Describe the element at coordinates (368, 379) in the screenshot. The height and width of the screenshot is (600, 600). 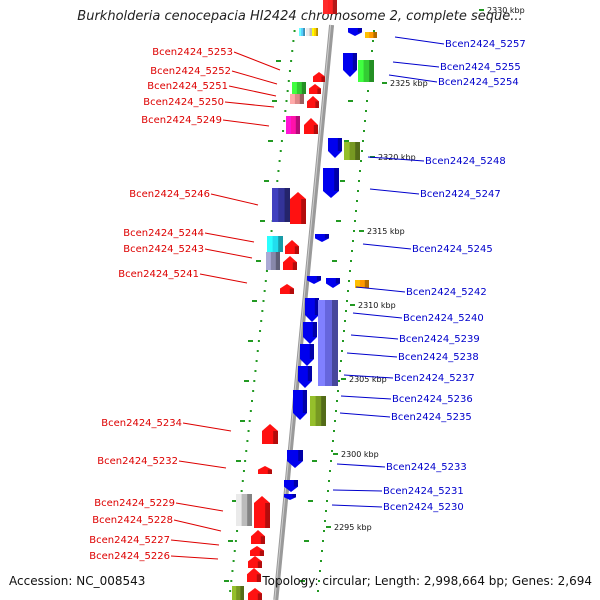
I see `scale-tick-label: 2305 kbp` at that location.